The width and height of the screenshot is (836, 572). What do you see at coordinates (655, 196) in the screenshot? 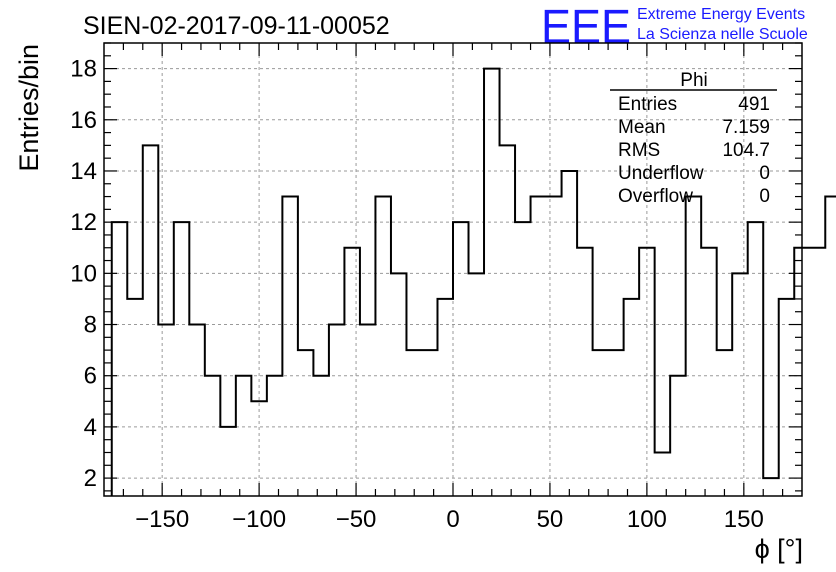
I see `stats-label-overflow: Overflow` at bounding box center [655, 196].